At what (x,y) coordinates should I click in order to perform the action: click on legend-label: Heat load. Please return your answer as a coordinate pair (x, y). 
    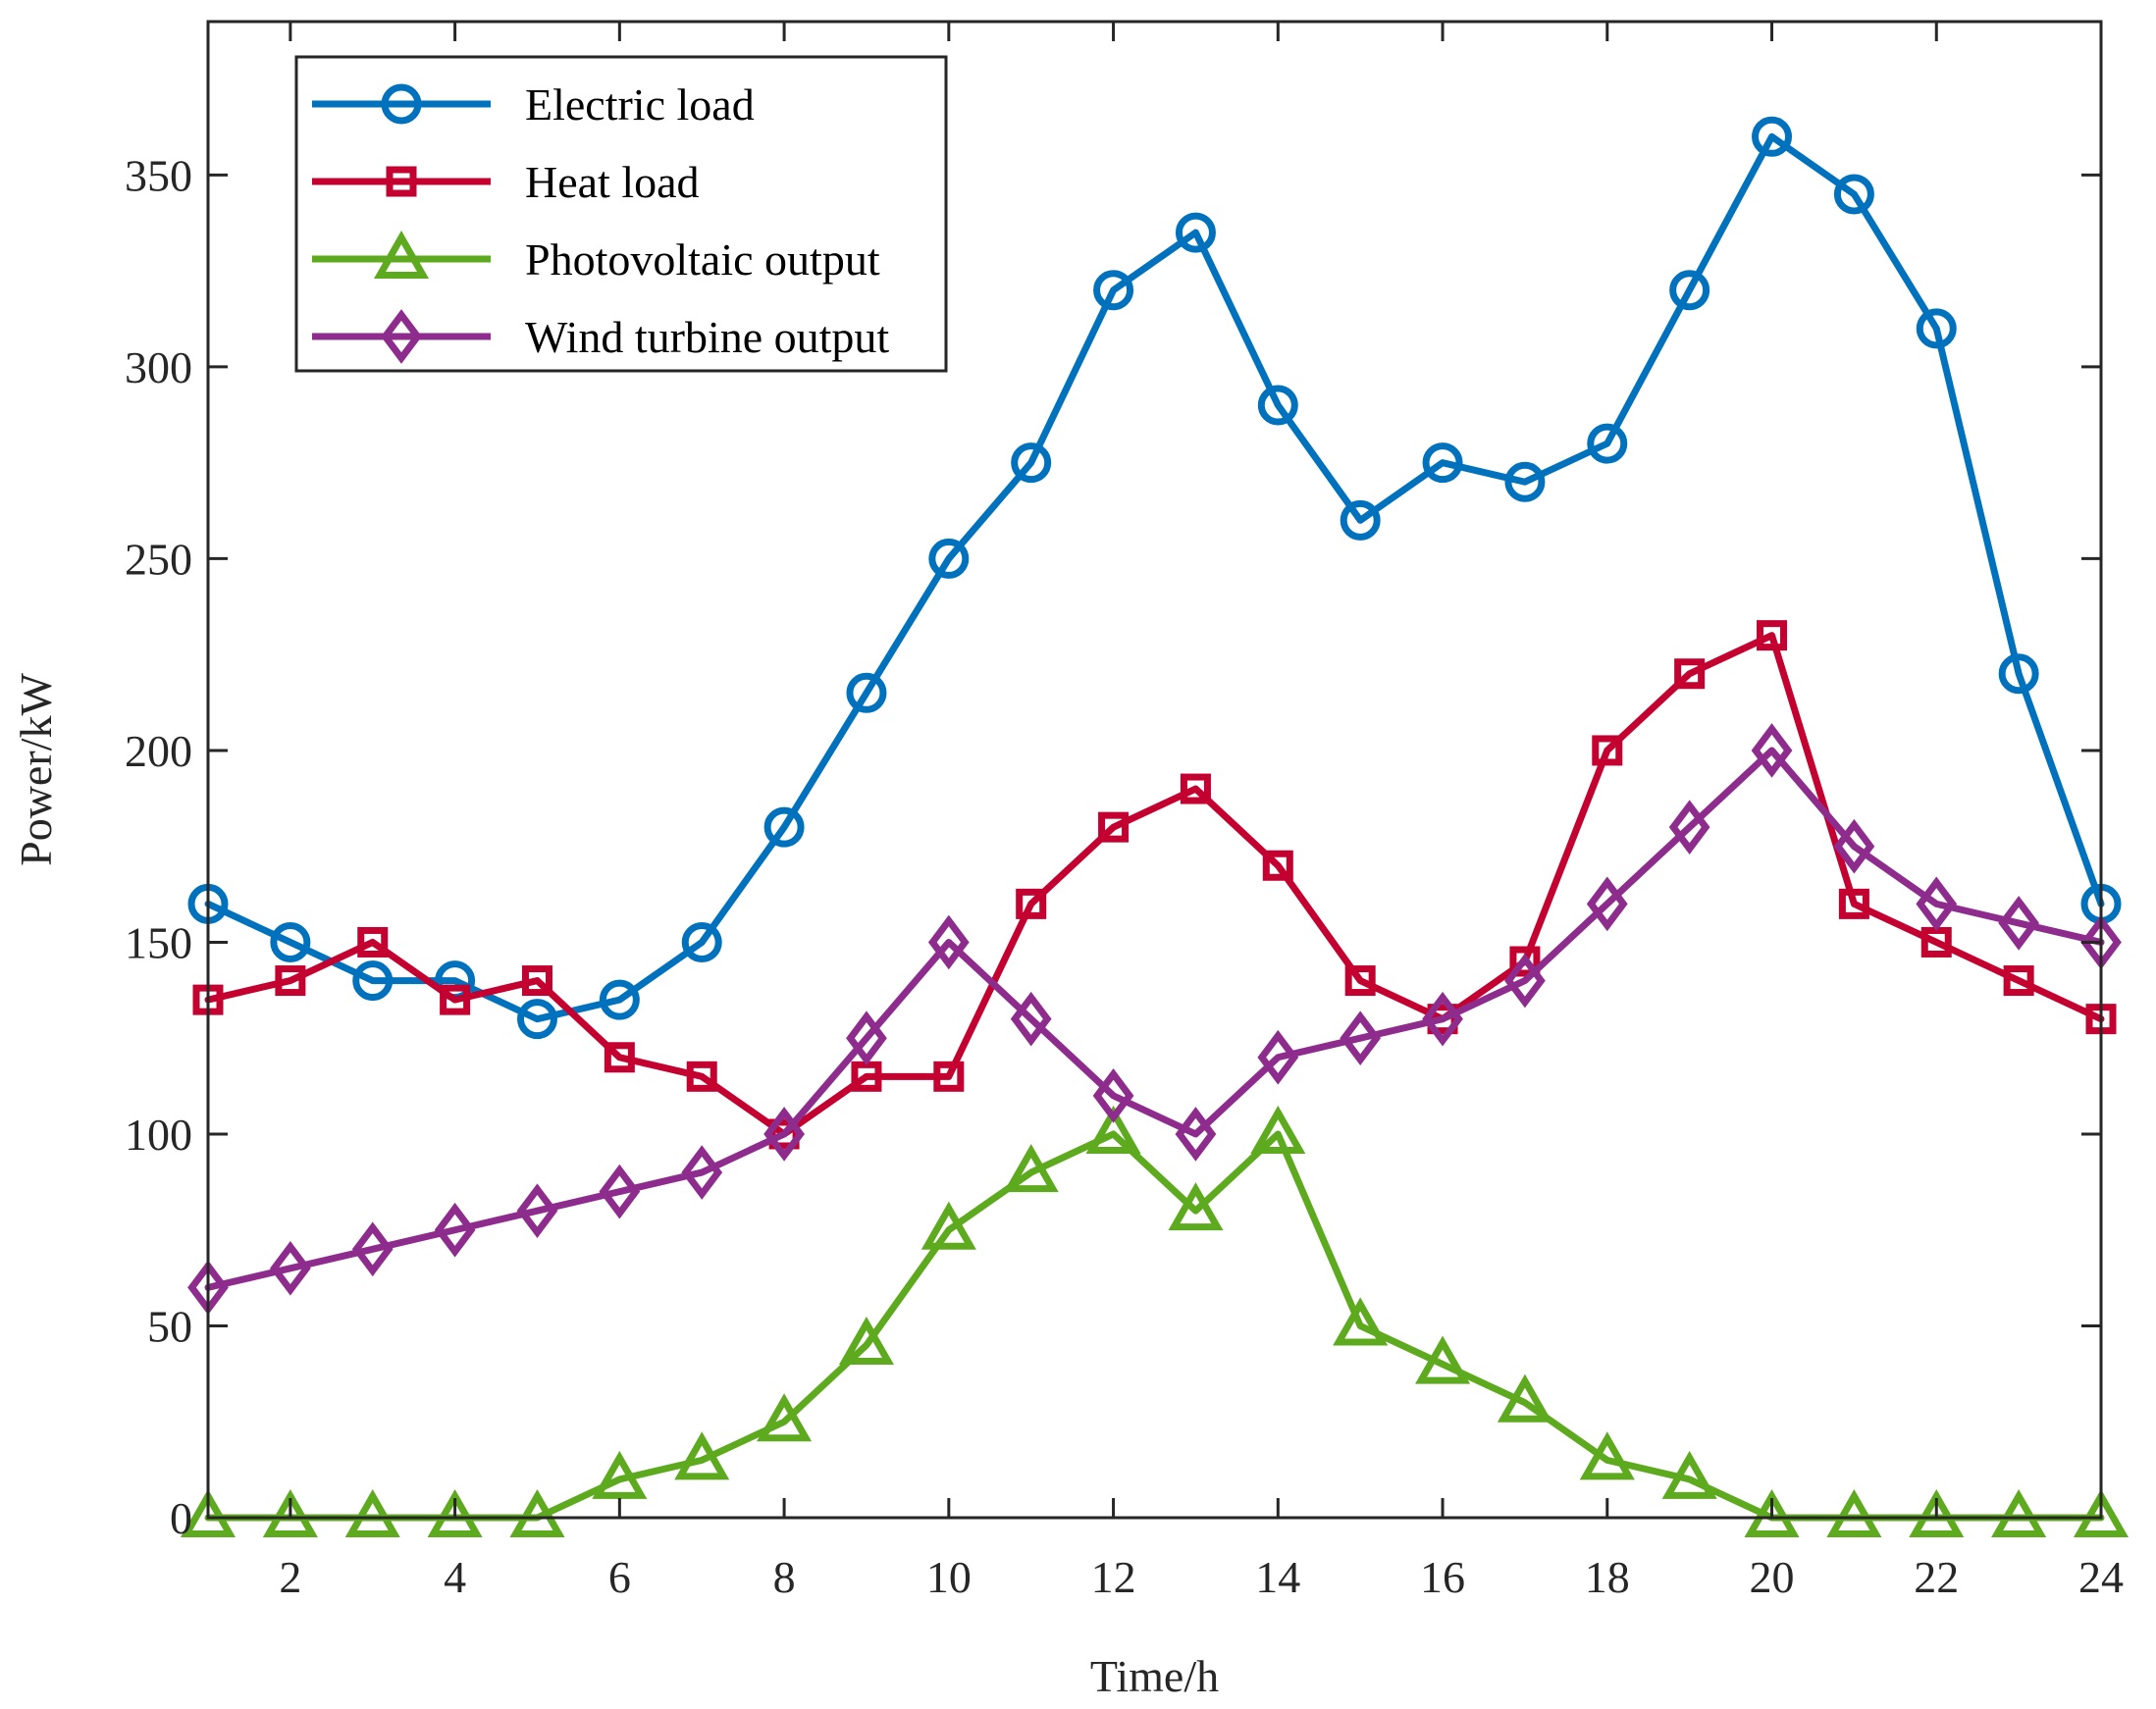
    Looking at the image, I should click on (612, 182).